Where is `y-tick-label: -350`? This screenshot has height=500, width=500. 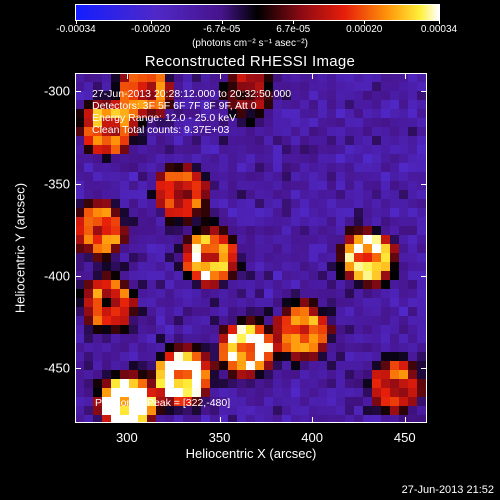 y-tick-label: -350 is located at coordinates (56, 184).